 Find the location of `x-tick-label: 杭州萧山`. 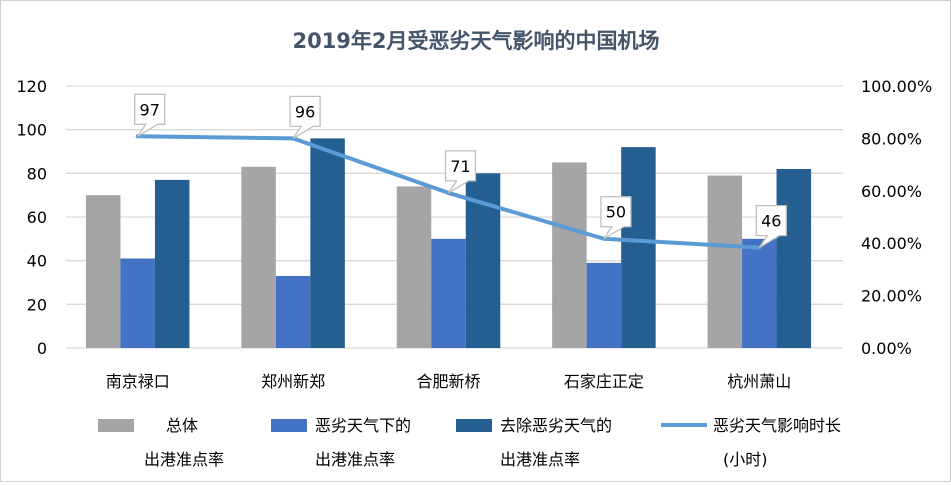

x-tick-label: 杭州萧山 is located at coordinates (759, 381).